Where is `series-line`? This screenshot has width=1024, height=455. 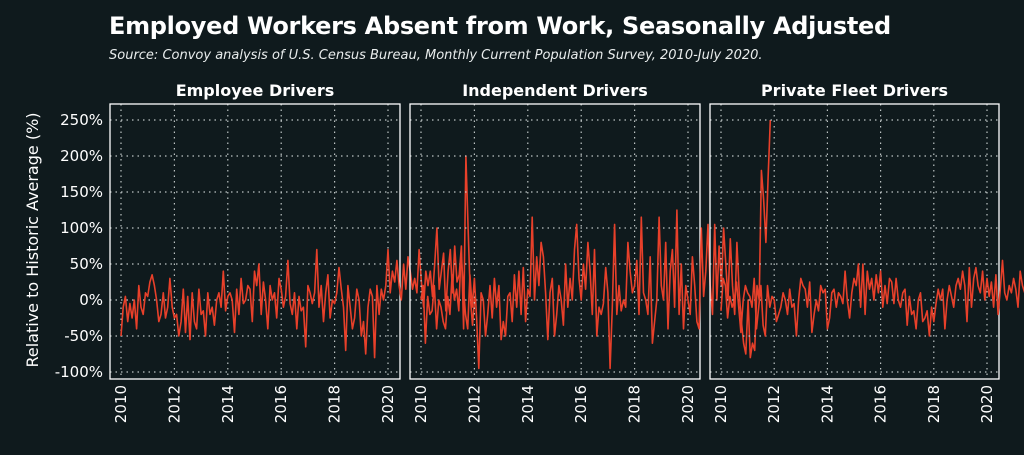
series-line is located at coordinates (872, 298).